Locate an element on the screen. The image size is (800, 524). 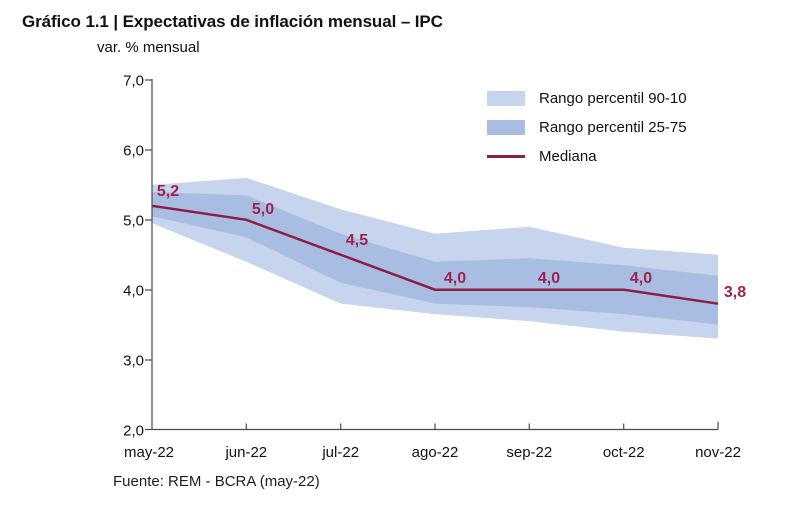
legend-item-90-10: Rango percentil 90-10 is located at coordinates (587, 98).